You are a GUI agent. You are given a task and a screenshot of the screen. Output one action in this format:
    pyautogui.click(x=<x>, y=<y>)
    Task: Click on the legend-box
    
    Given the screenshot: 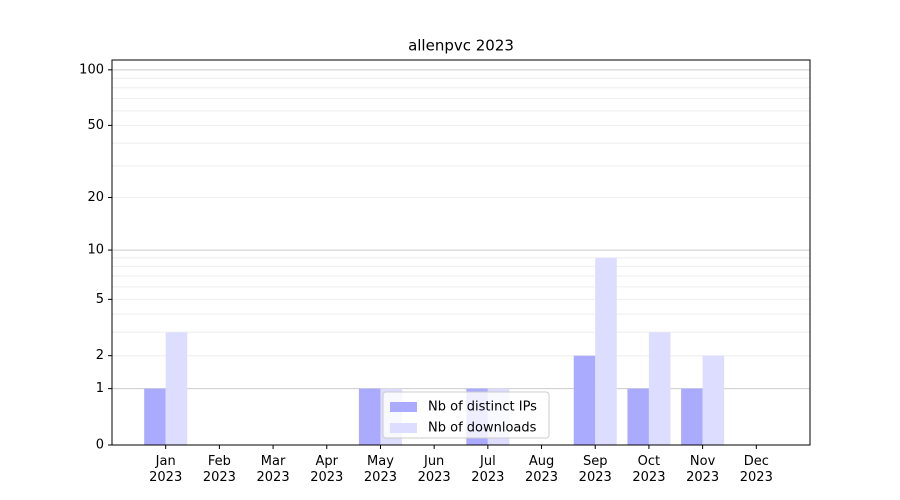 What is the action you would take?
    pyautogui.click(x=466, y=415)
    